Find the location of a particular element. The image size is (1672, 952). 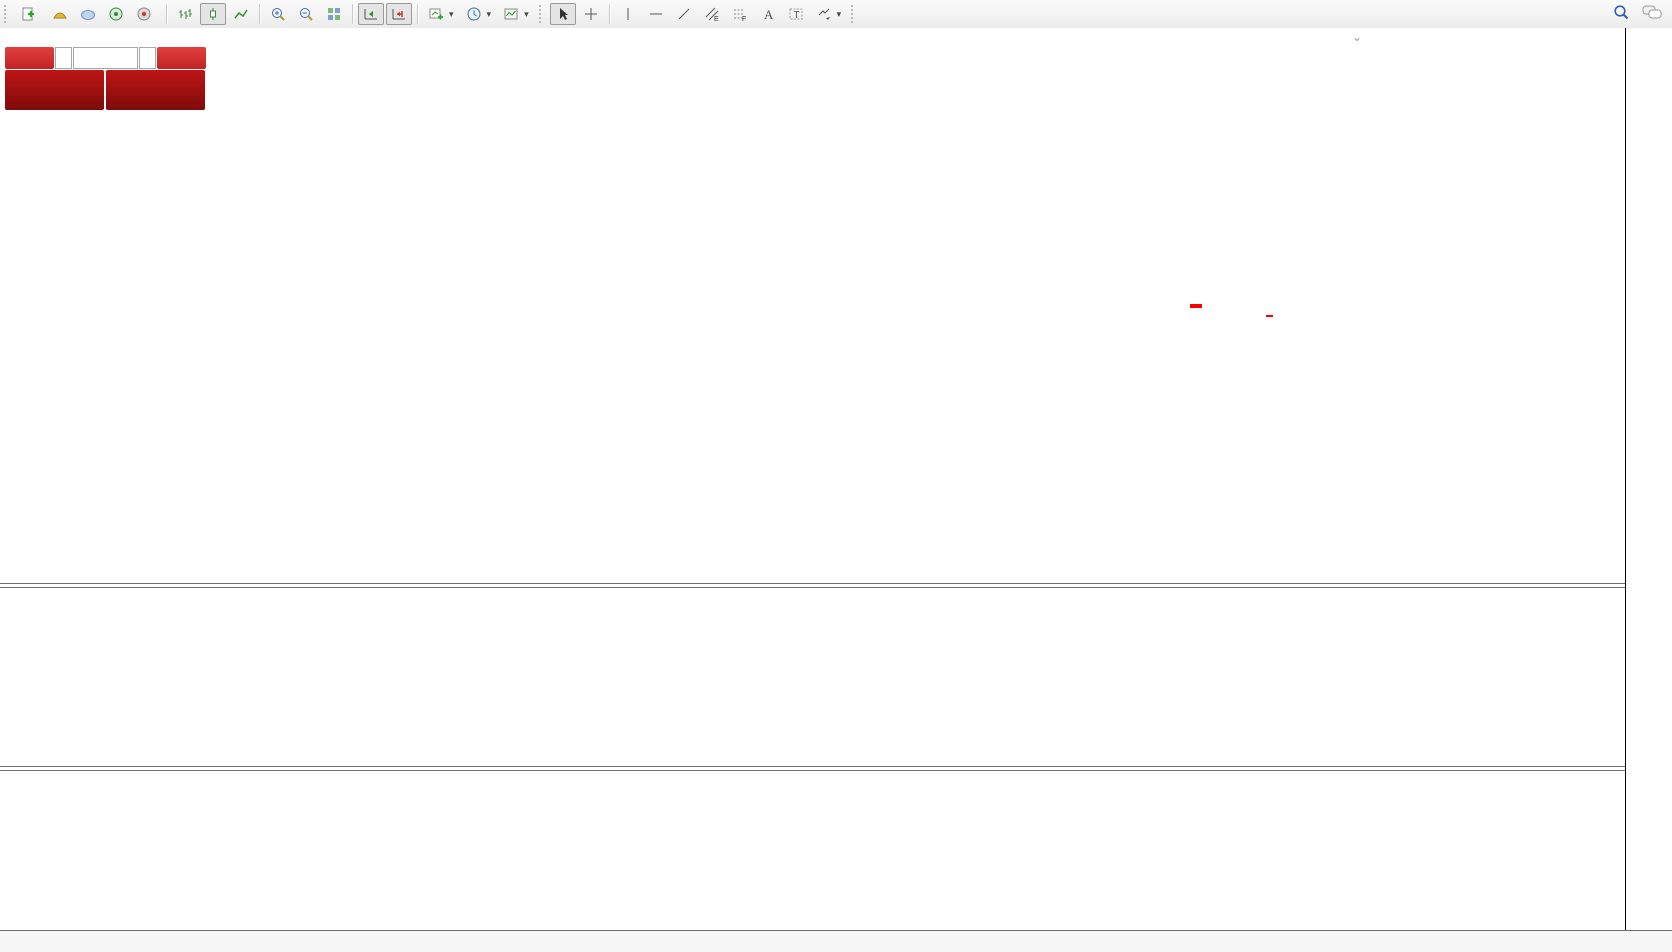

templates-button: ▾ is located at coordinates (516, 14).